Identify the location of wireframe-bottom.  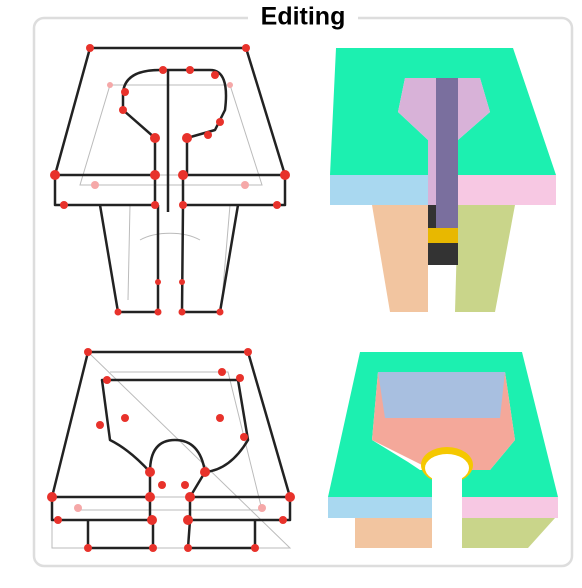
(171, 450).